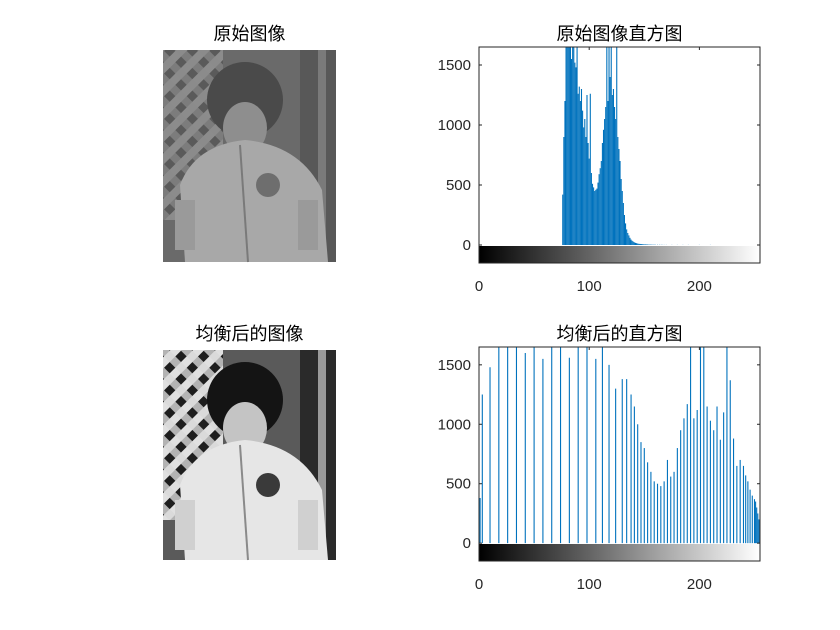  I want to click on original-histogram-title: 原始图像直方图, so click(619, 34).